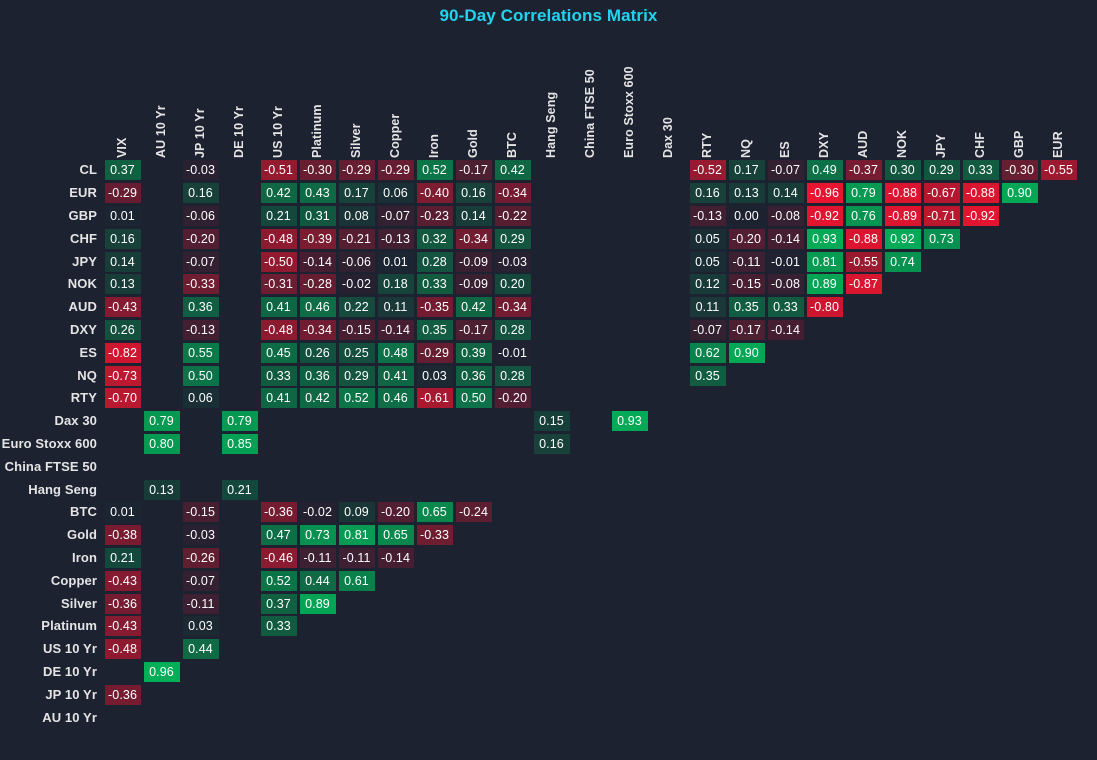 This screenshot has height=760, width=1097. What do you see at coordinates (824, 261) in the screenshot?
I see `matrix-cell: 0.81` at bounding box center [824, 261].